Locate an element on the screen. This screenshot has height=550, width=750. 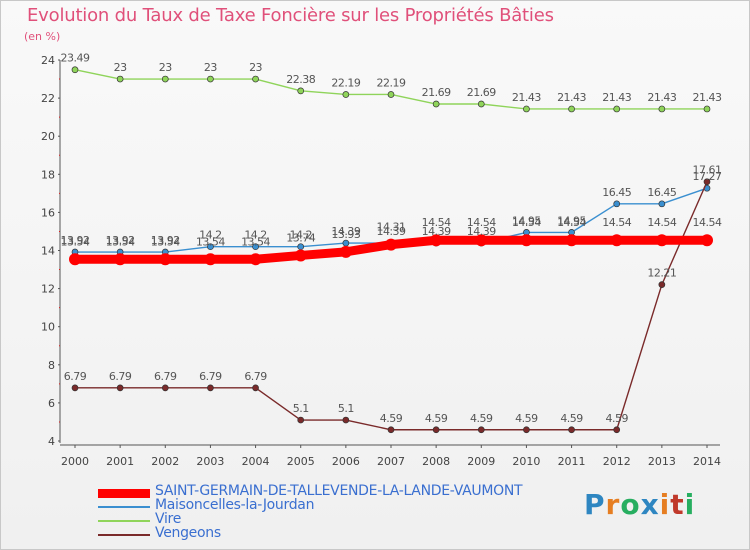
data-label: 17.27 is located at coordinates (707, 176).